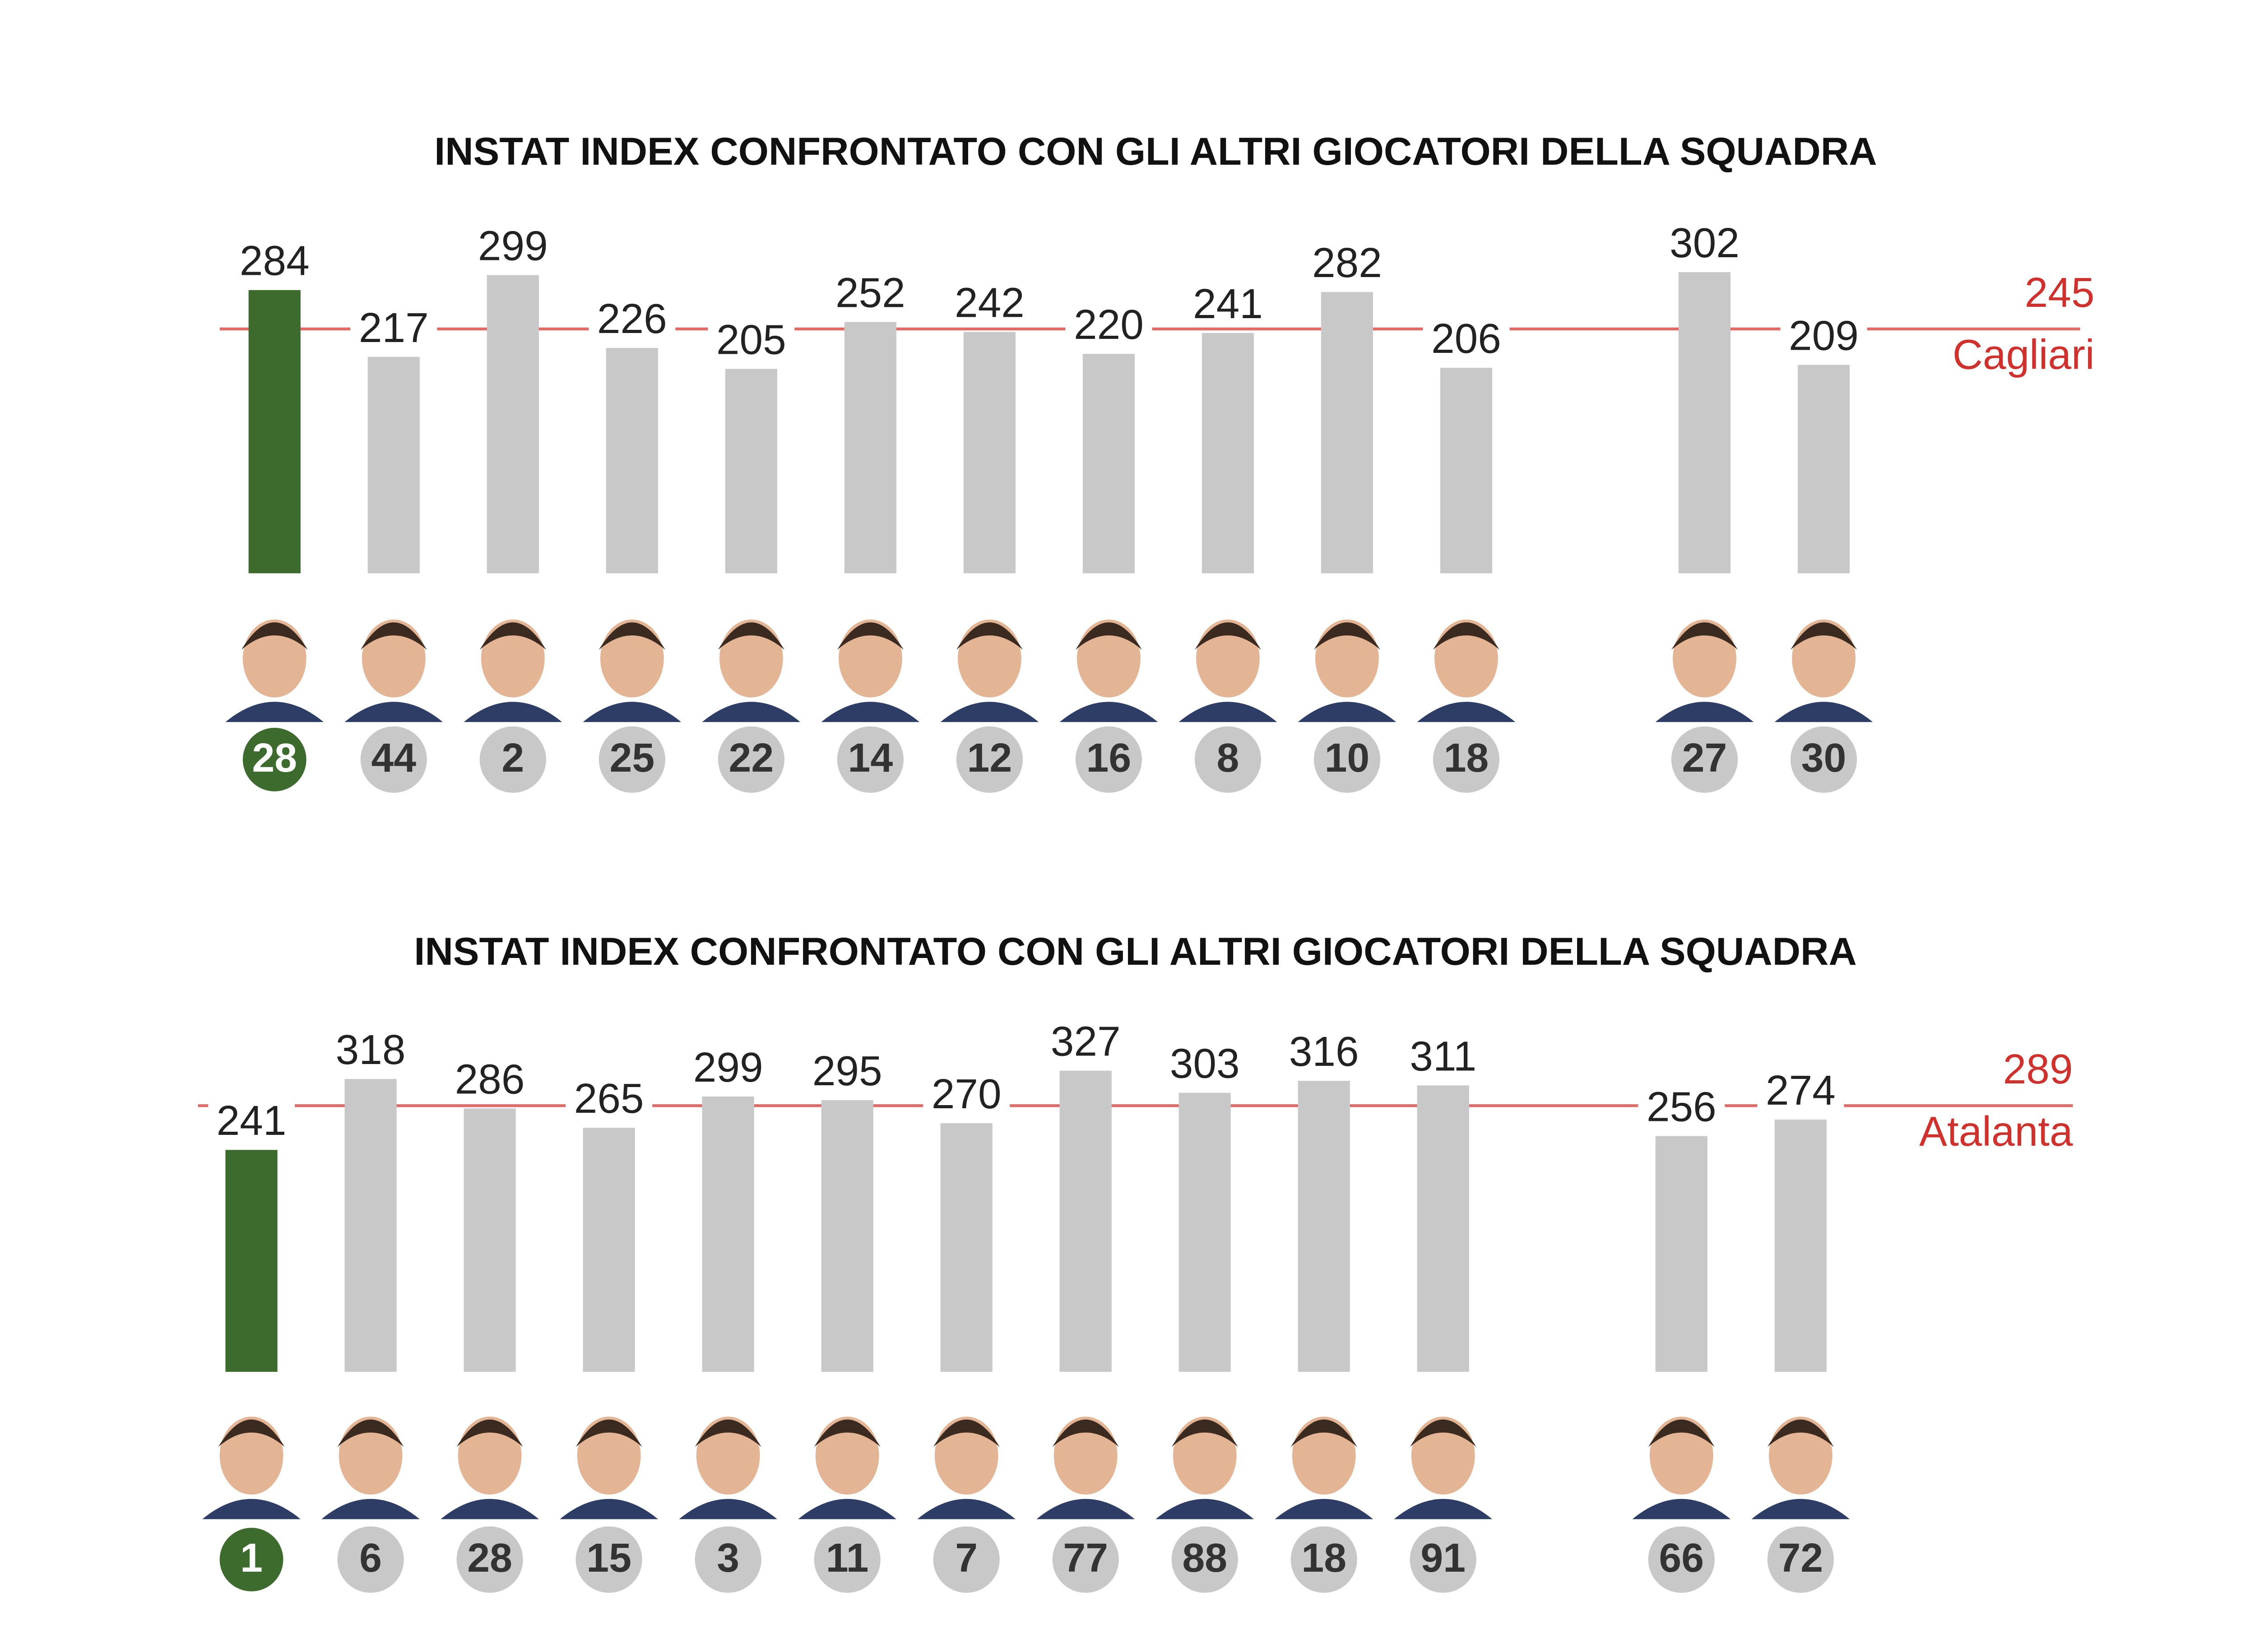 This screenshot has height=1652, width=2255. I want to click on player-number: 18, so click(1323, 1557).